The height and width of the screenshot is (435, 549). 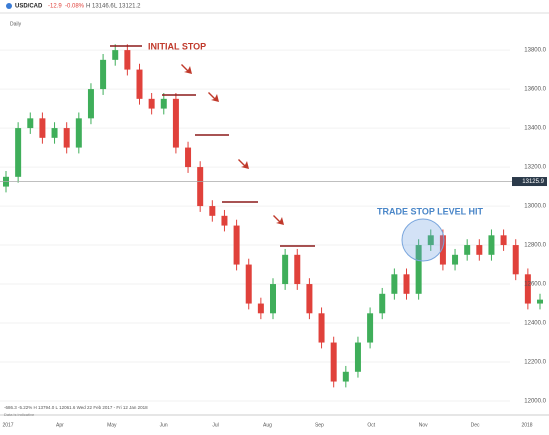 I want to click on y-tick-label: 12400.0, so click(x=535, y=324).